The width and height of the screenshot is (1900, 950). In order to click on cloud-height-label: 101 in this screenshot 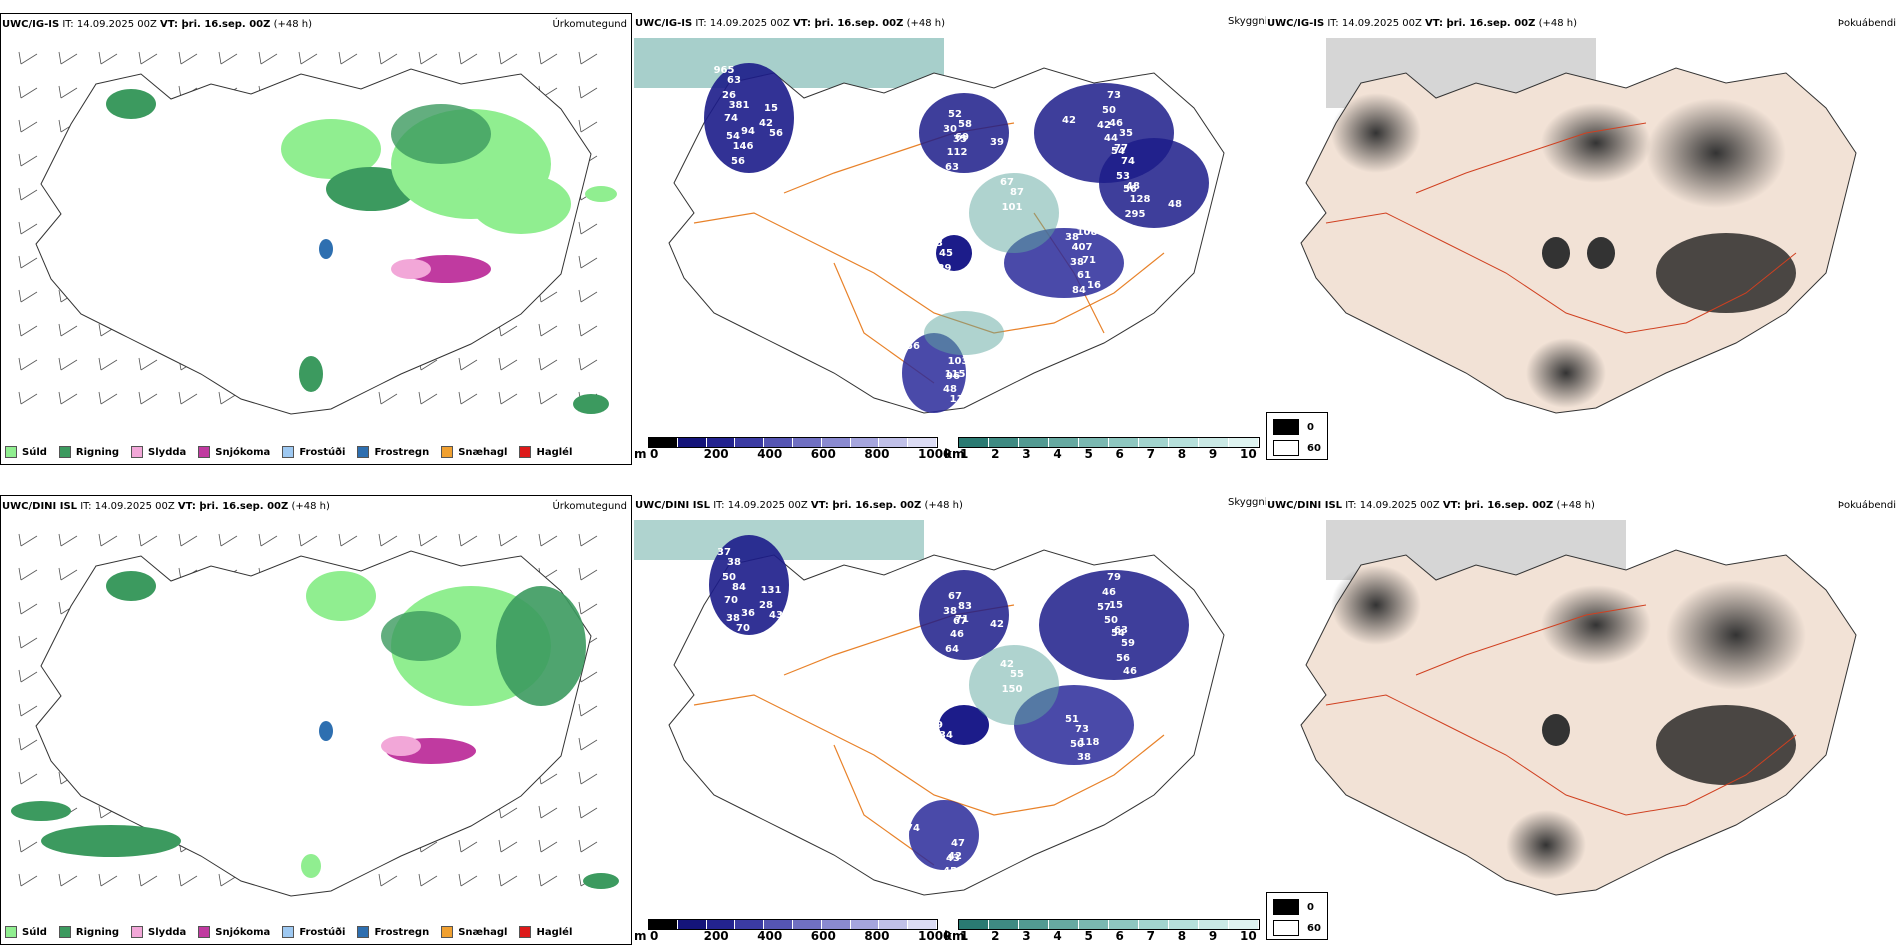, I will do `click(1012, 207)`.